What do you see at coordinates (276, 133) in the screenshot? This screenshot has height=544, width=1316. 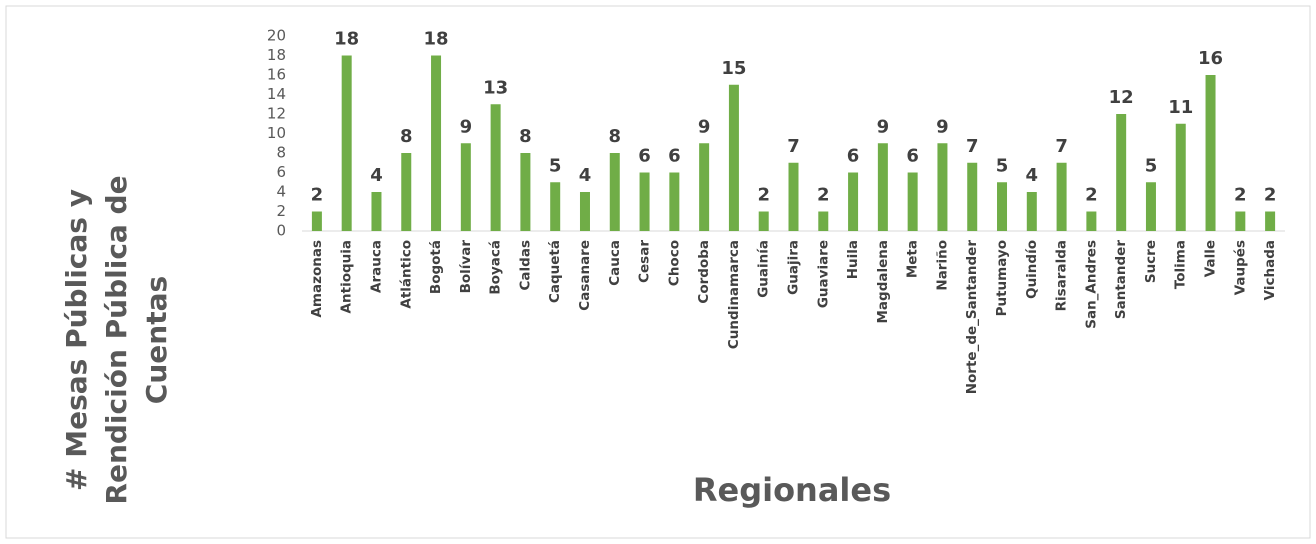 I see `y-tick-label: 10` at bounding box center [276, 133].